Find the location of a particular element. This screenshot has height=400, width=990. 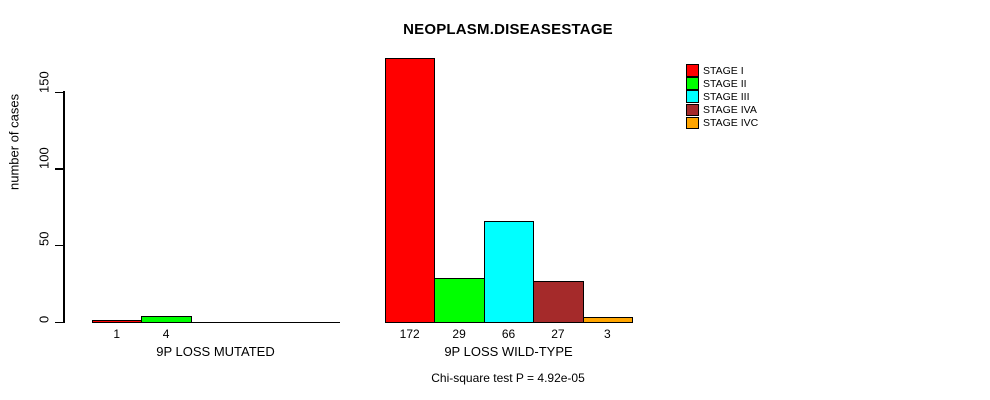

group-label-9p-loss-mutated: 9P LOSS MUTATED is located at coordinates (215, 351).